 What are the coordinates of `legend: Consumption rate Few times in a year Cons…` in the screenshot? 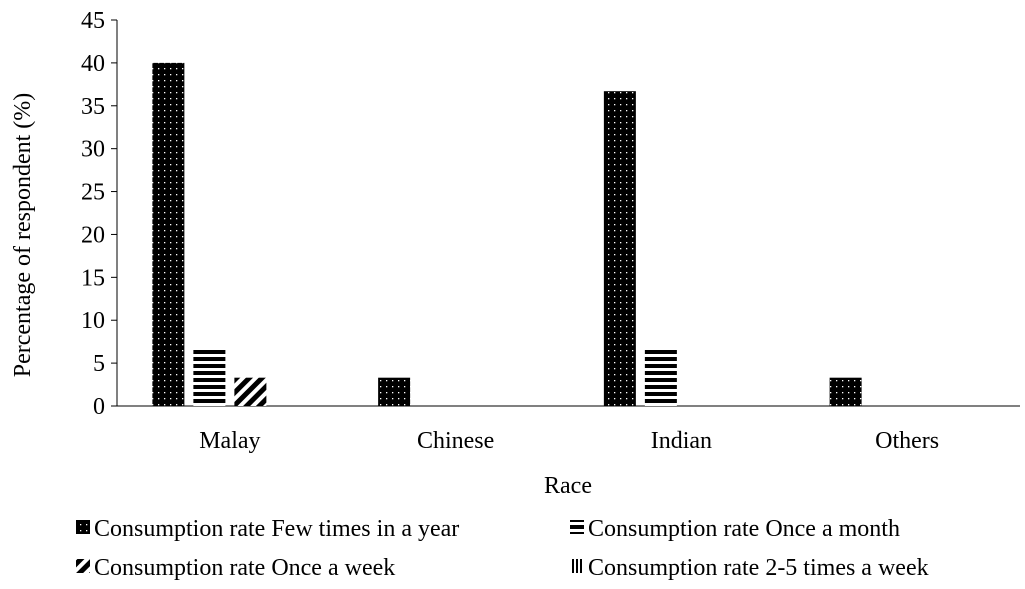 It's located at (502, 548).